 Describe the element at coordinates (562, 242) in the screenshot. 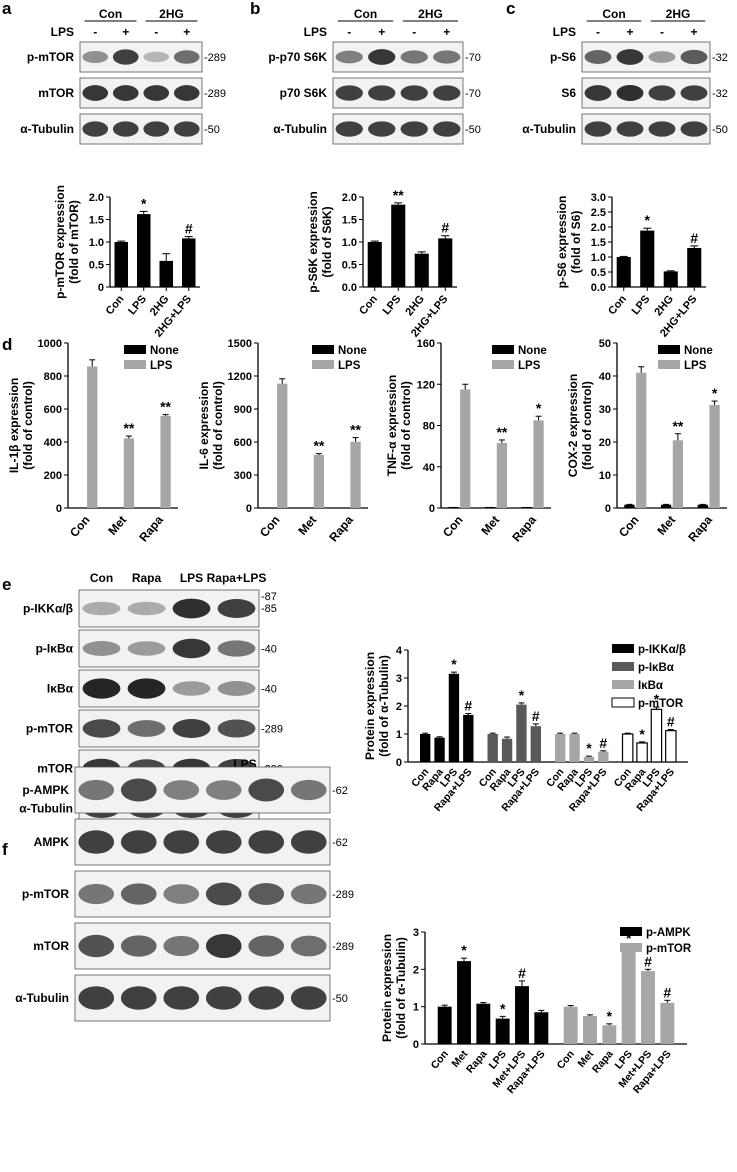

I see `y-axis-label-line: p-S6 expression` at that location.